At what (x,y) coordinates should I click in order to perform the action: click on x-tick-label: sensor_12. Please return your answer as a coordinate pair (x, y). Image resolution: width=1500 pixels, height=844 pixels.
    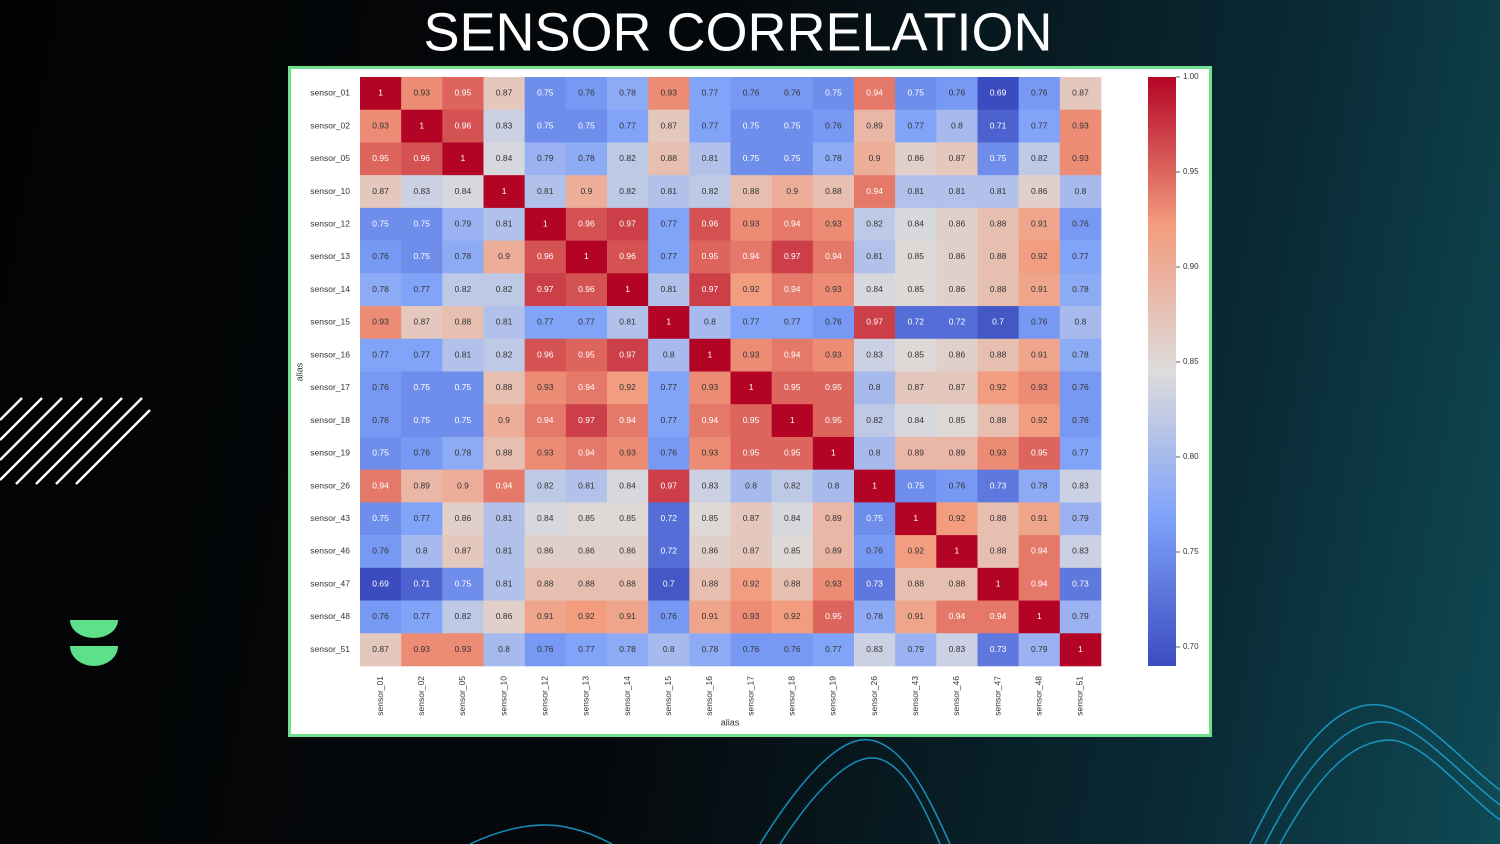
    Looking at the image, I should click on (545, 696).